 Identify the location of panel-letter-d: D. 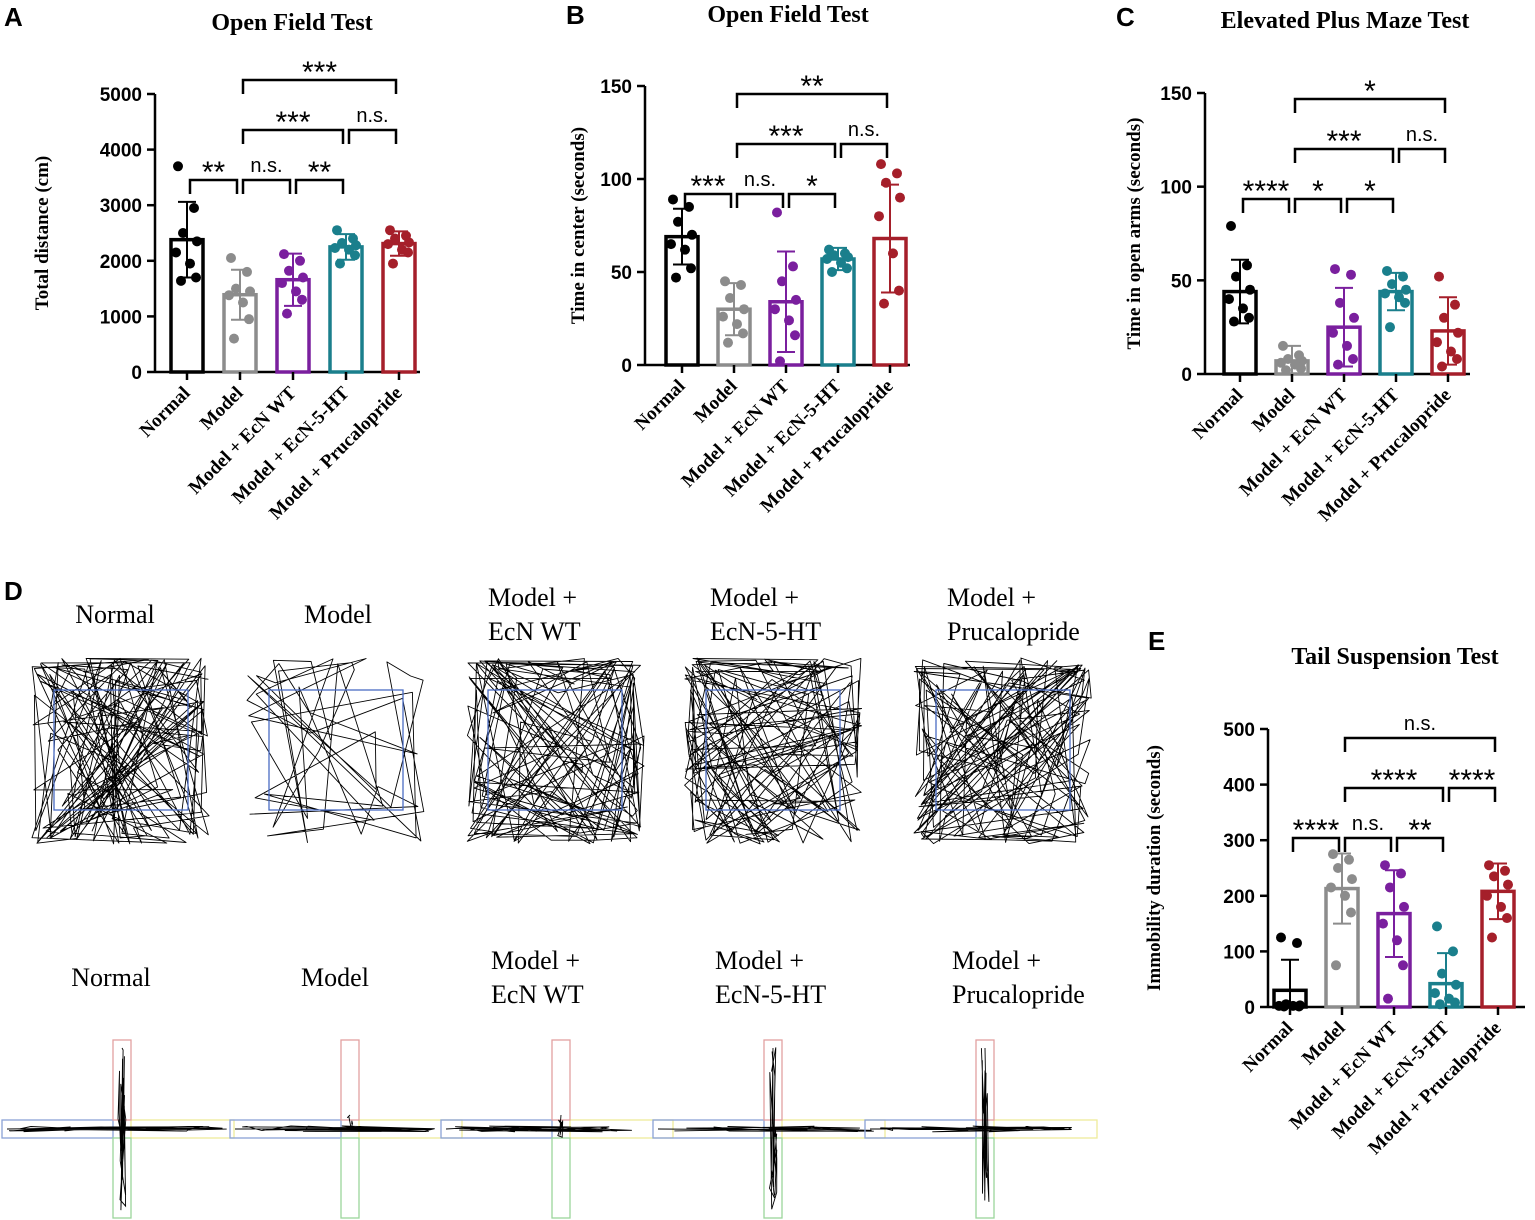
(13, 591).